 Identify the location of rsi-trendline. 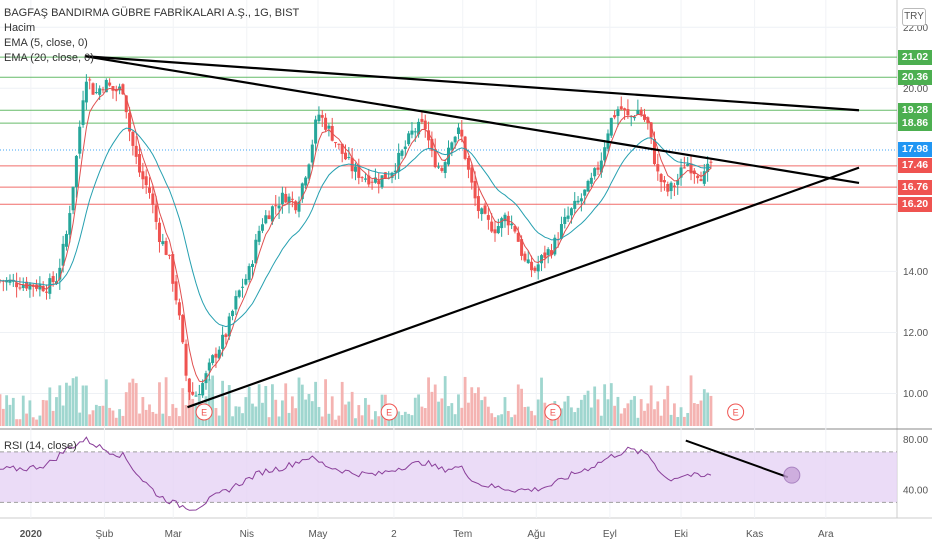
(737, 459).